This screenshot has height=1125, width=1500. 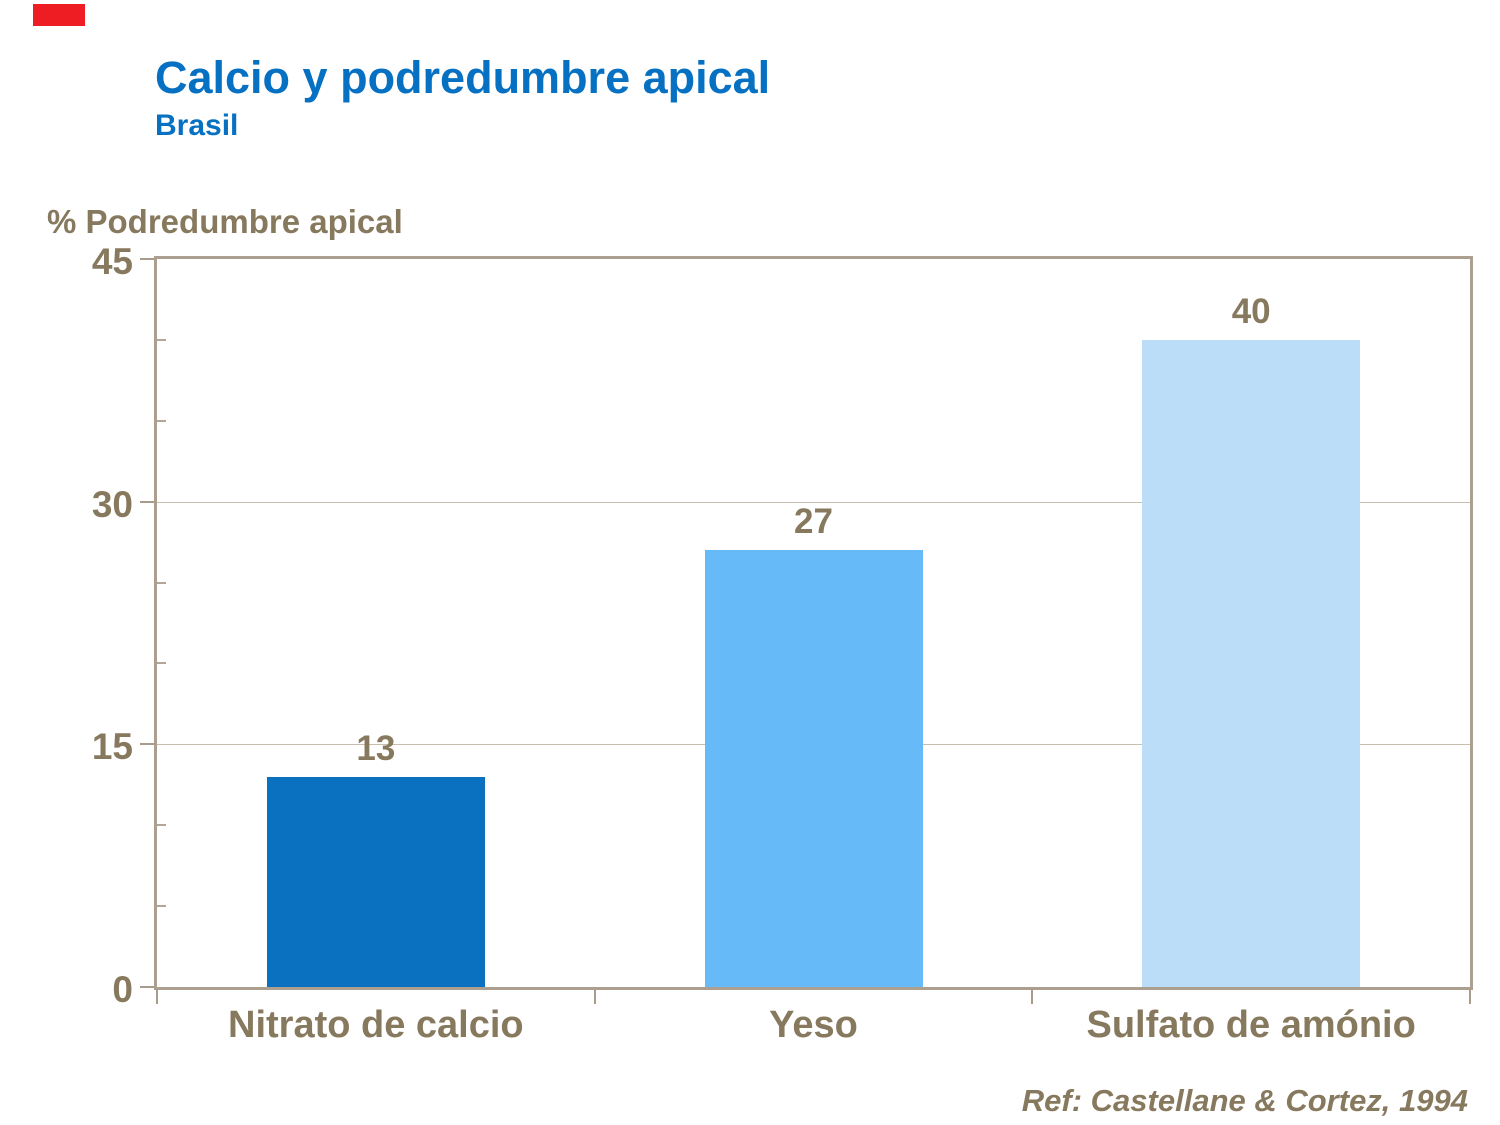 What do you see at coordinates (463, 77) in the screenshot?
I see `chart-title: Calcio y podredumbre apical` at bounding box center [463, 77].